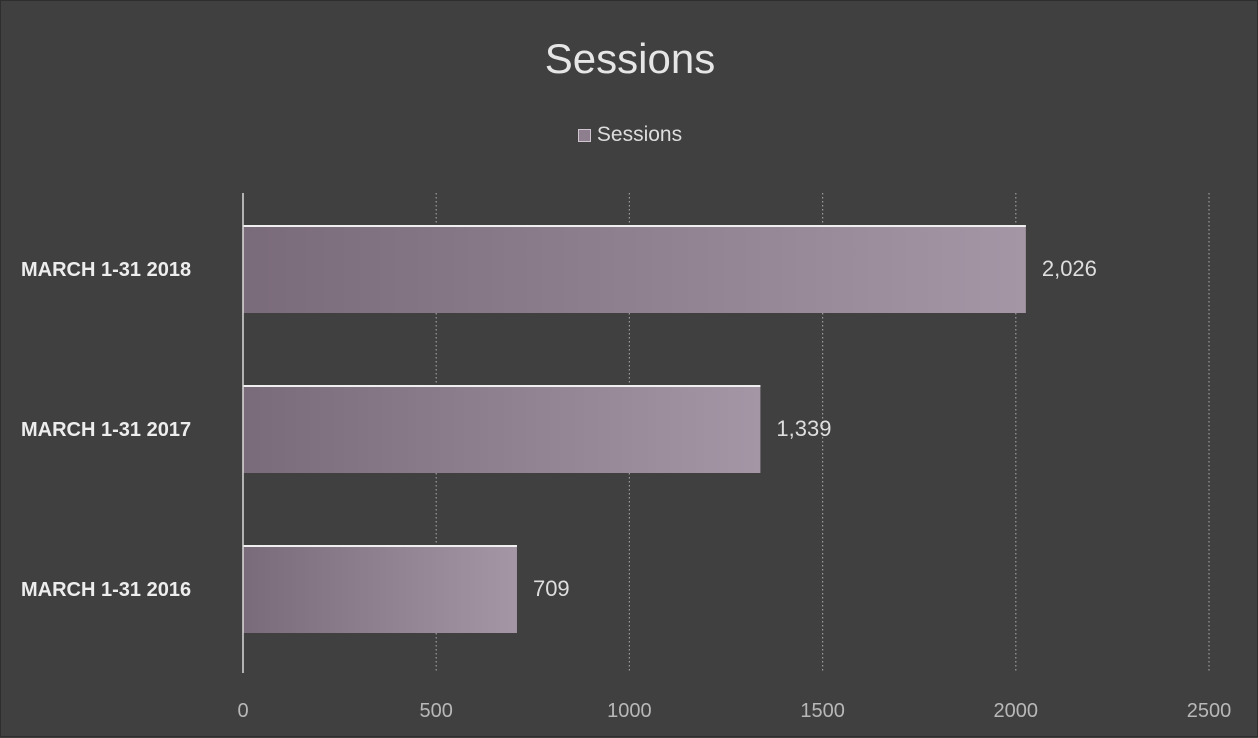 The height and width of the screenshot is (738, 1258). What do you see at coordinates (242, 711) in the screenshot?
I see `x-tick-label: 0` at bounding box center [242, 711].